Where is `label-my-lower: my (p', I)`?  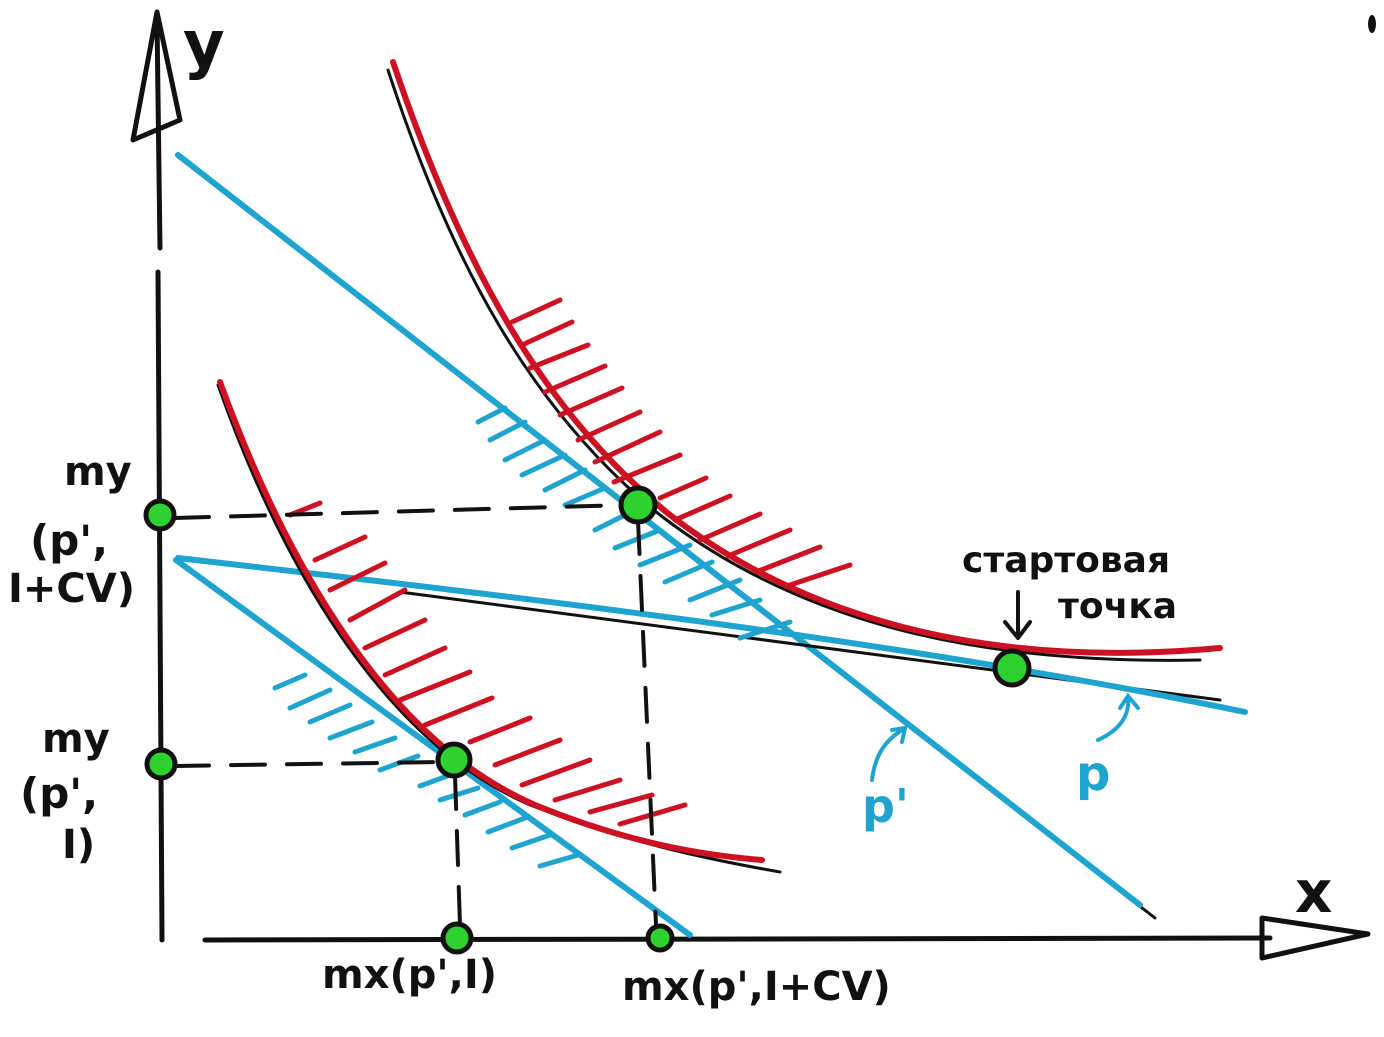 label-my-lower: my (p', I) is located at coordinates (65, 792).